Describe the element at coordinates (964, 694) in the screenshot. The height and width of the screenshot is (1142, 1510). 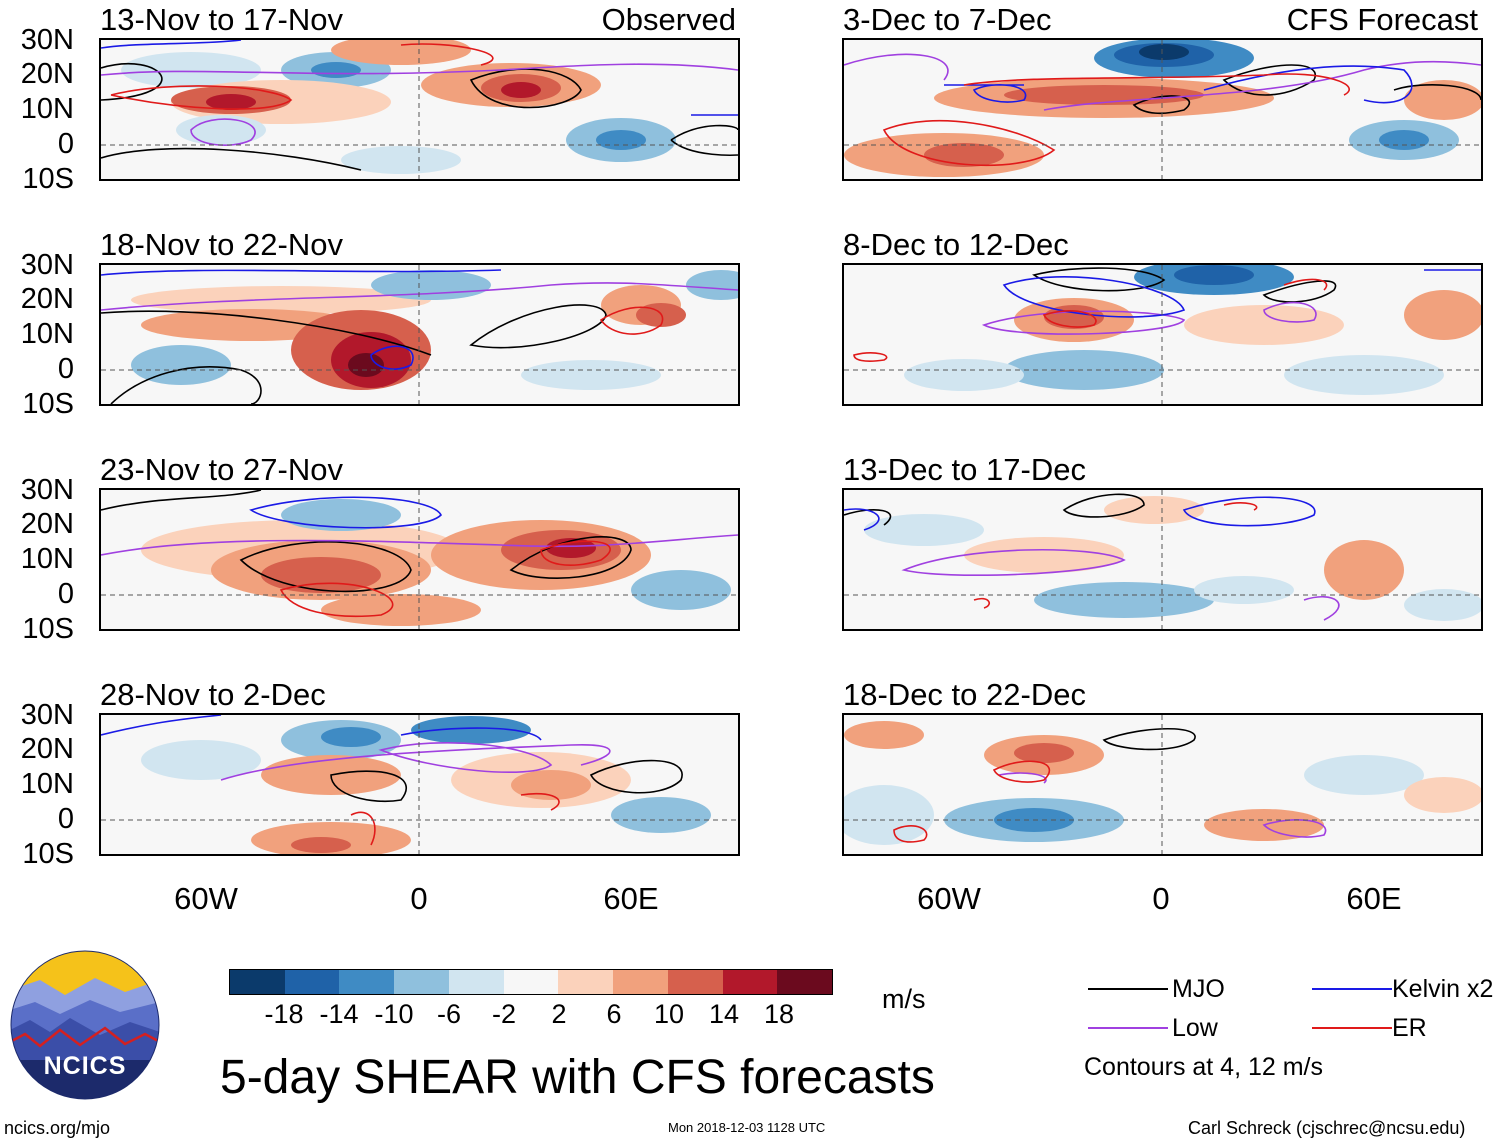
I see `panel-title: 18-Dec to 22-Dec` at that location.